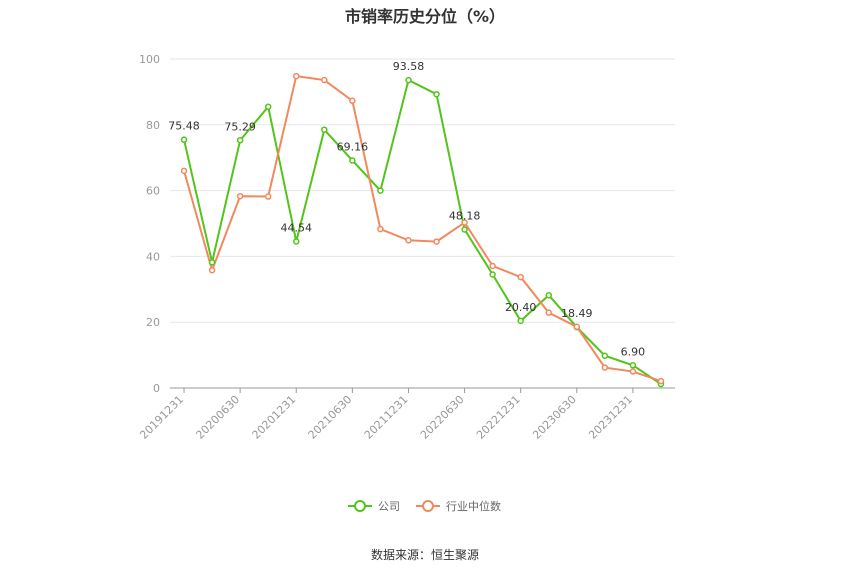 The image size is (850, 575). I want to click on x-tick-label: 20200630, so click(217, 417).